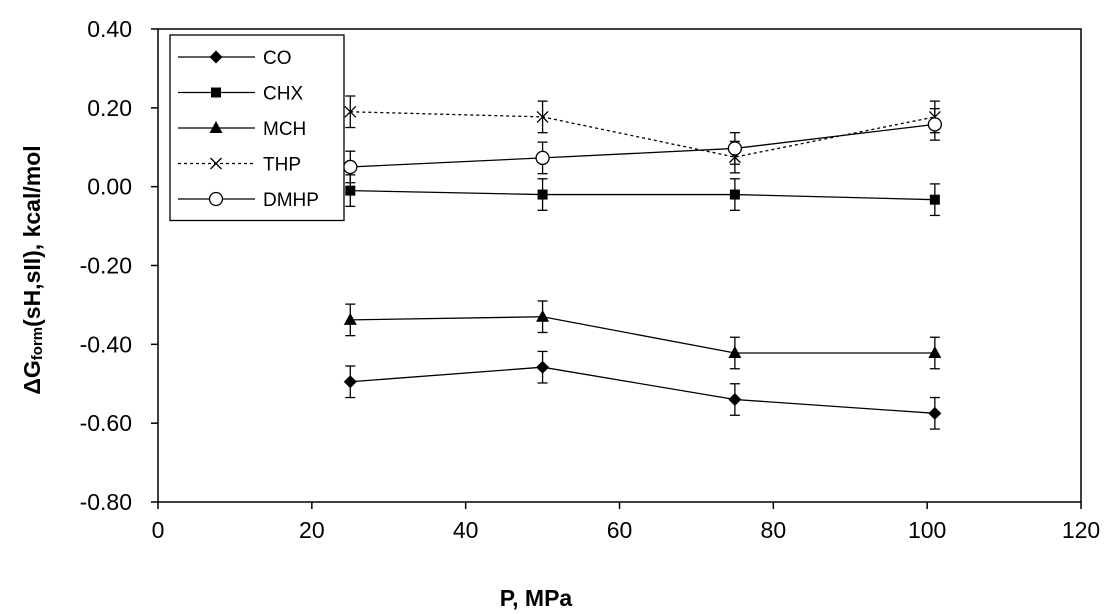 The height and width of the screenshot is (614, 1115). I want to click on x-tick-label: 80, so click(774, 530).